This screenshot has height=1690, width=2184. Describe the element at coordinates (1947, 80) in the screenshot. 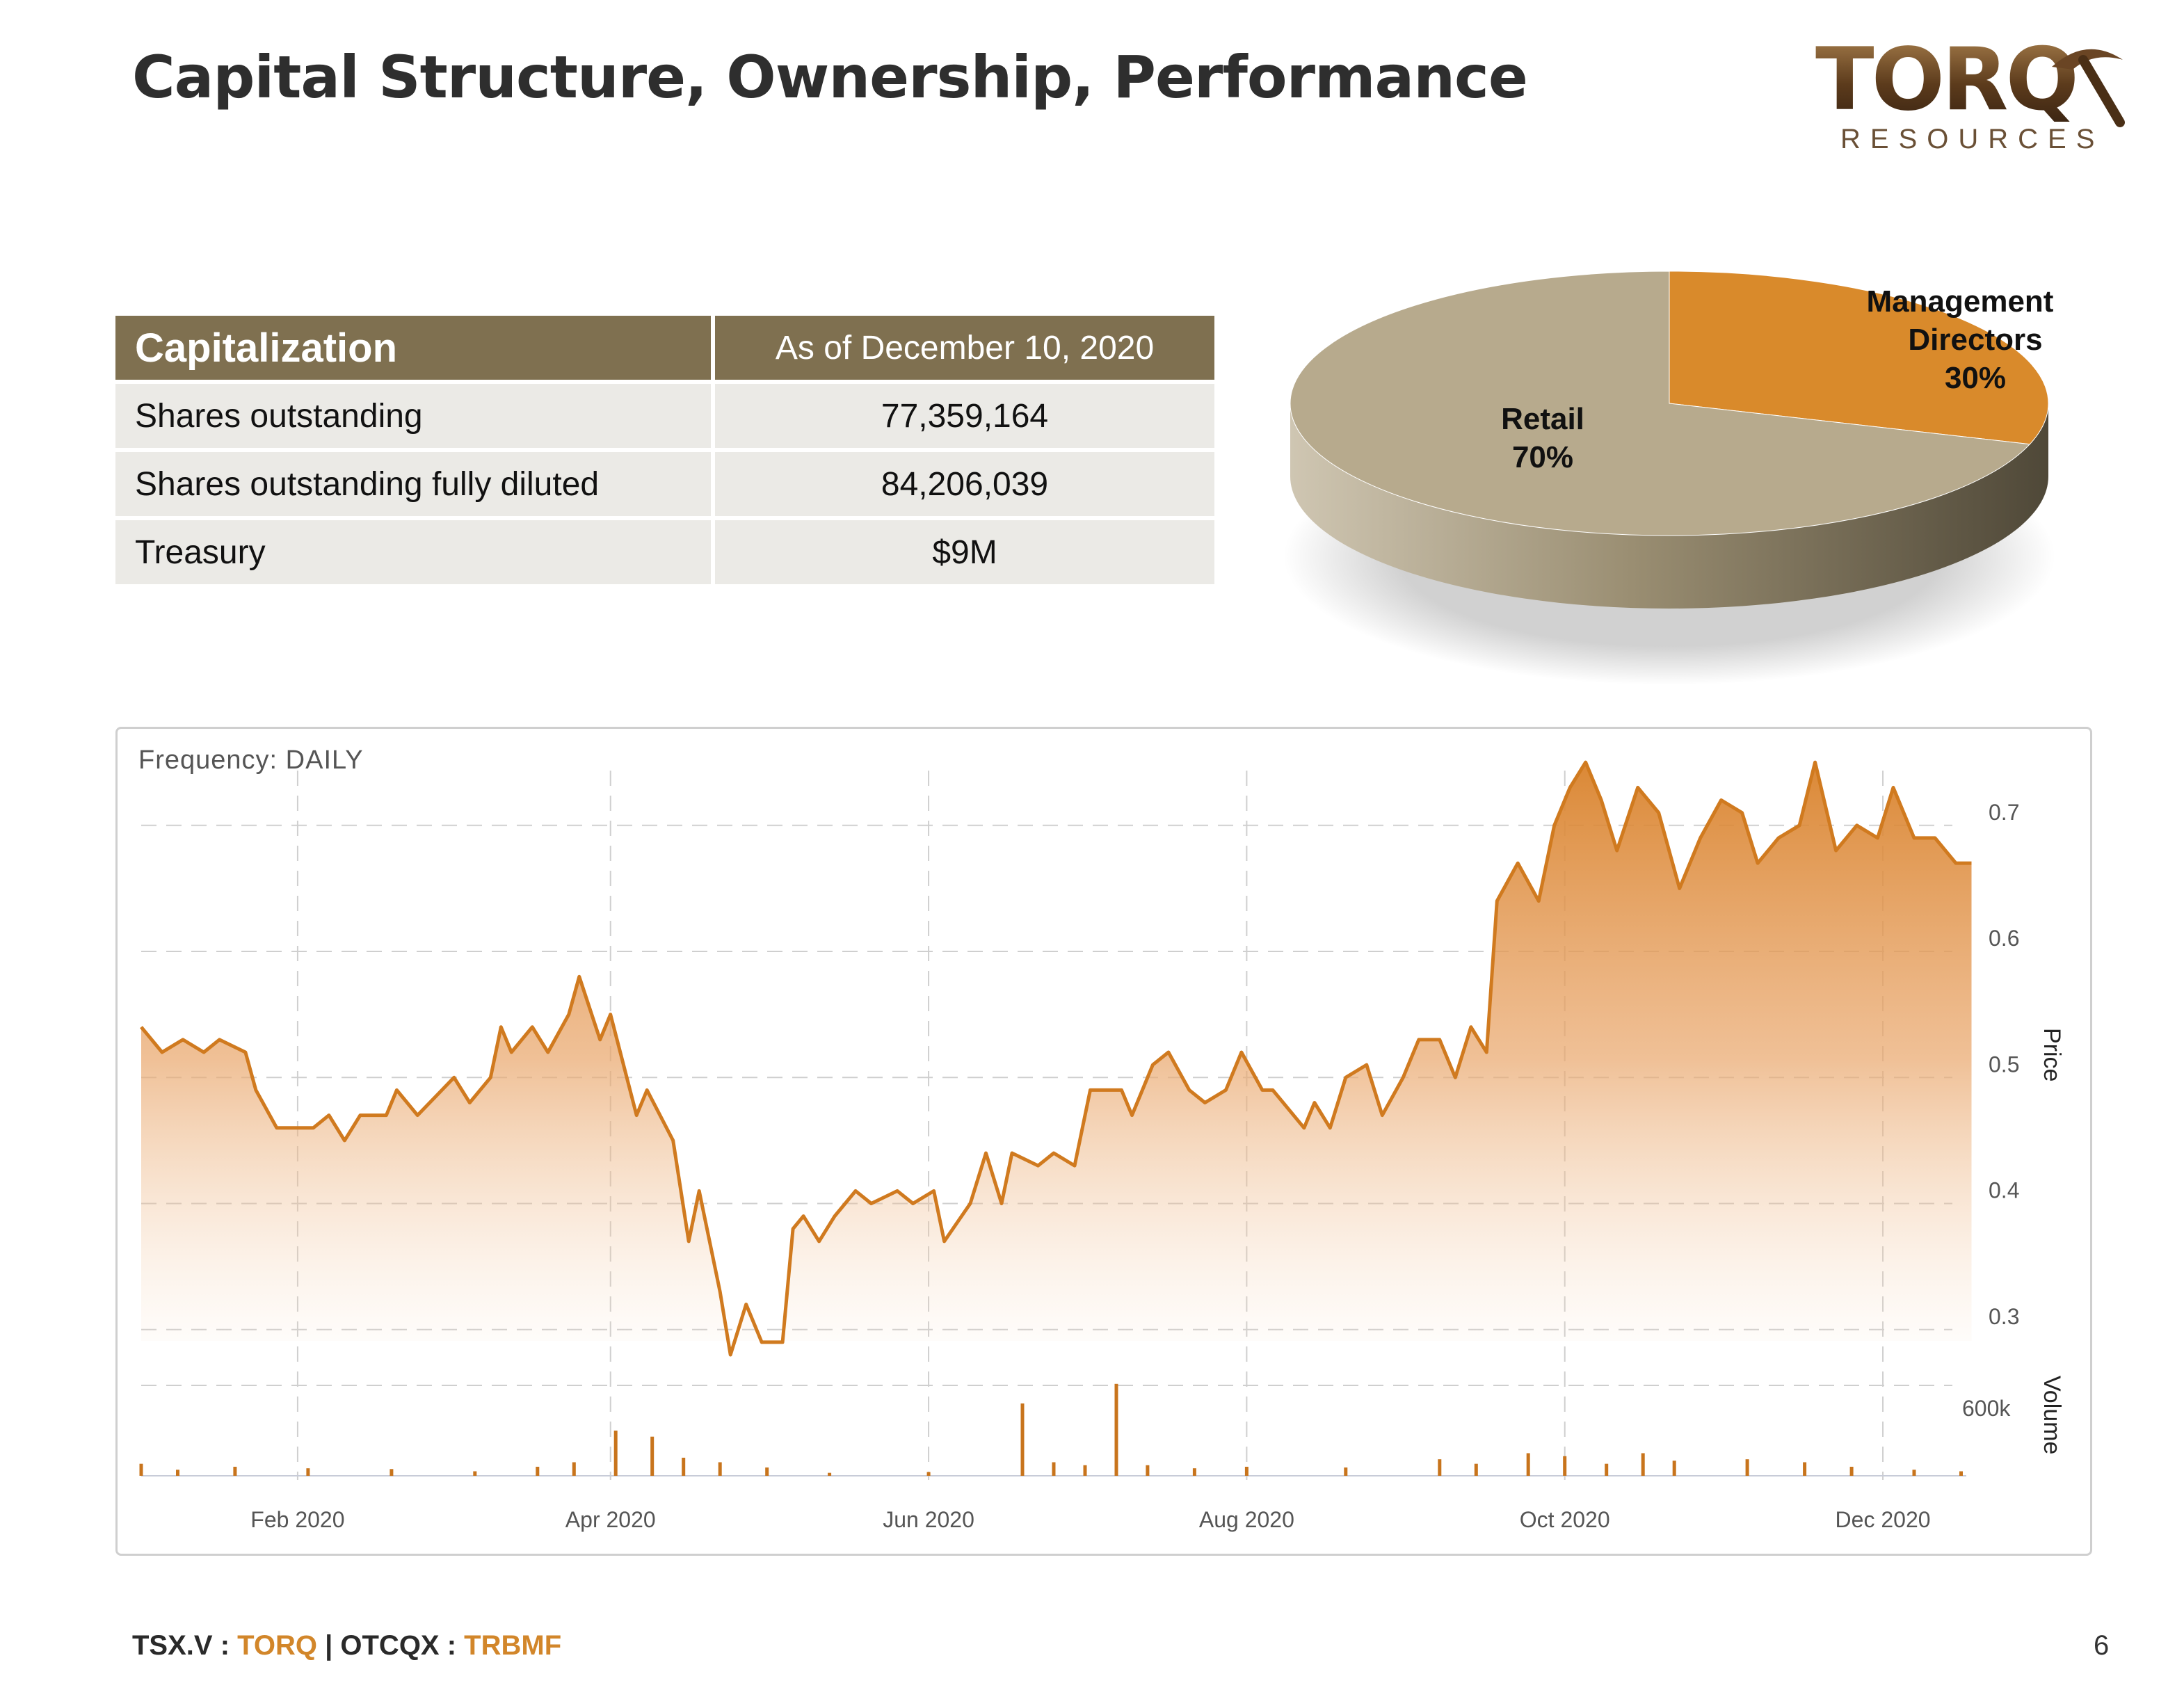

I see `logo-wordmark: TORQ` at that location.